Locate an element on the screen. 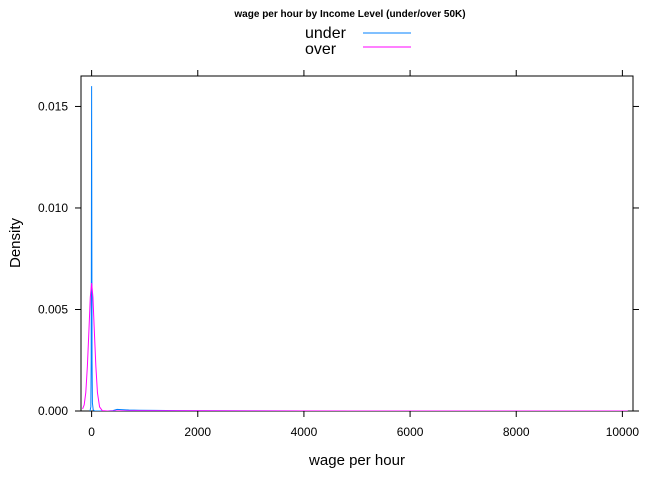  x-tick-label: 0 is located at coordinates (91, 432).